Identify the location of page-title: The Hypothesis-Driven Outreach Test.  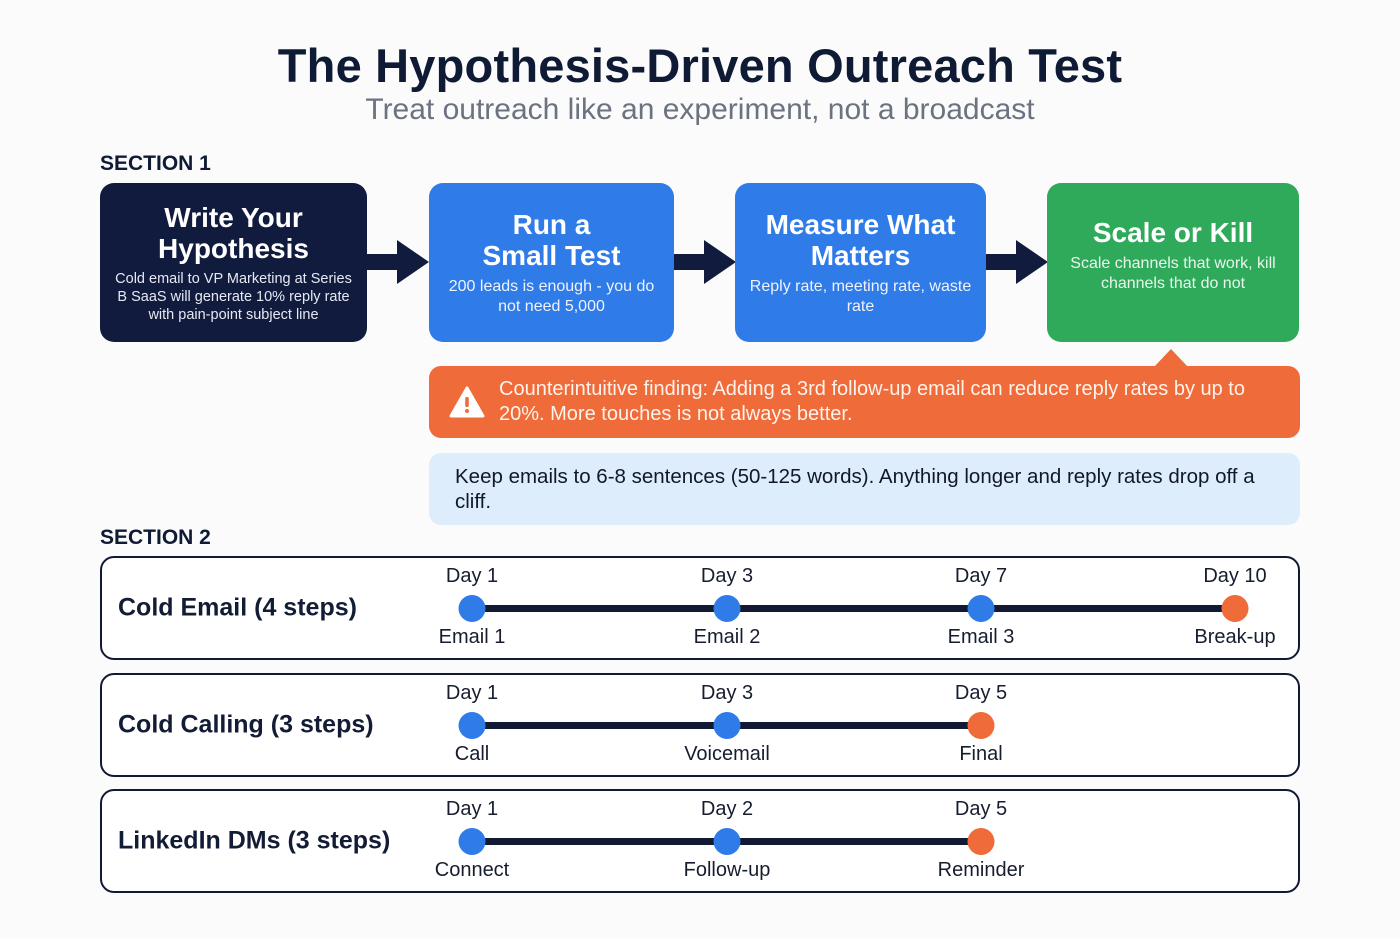
(700, 65).